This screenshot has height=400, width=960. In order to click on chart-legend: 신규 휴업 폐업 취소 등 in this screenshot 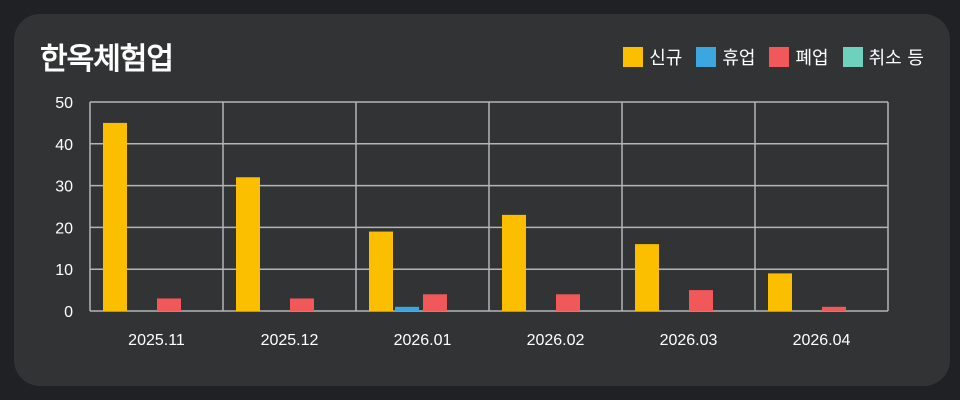, I will do `click(773, 57)`.